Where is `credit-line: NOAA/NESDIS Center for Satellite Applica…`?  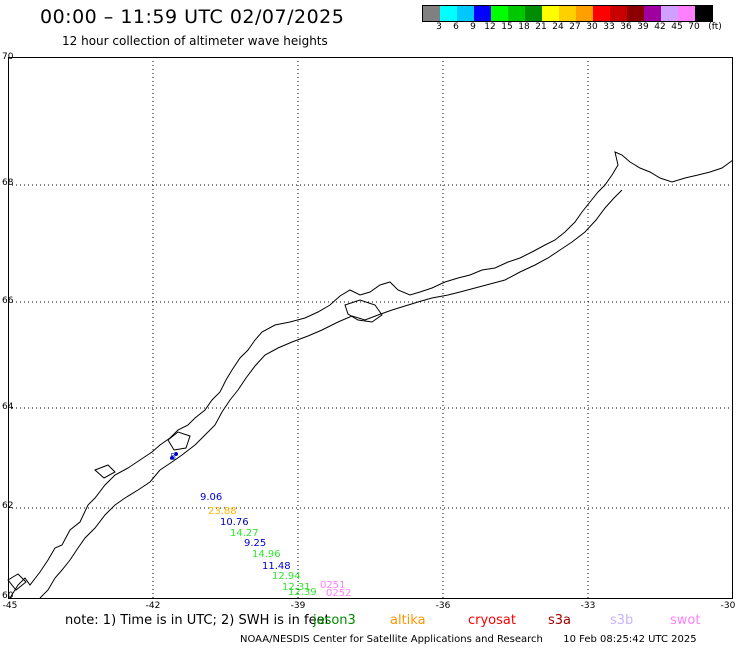 credit-line: NOAA/NESDIS Center for Satellite Applica… is located at coordinates (468, 639).